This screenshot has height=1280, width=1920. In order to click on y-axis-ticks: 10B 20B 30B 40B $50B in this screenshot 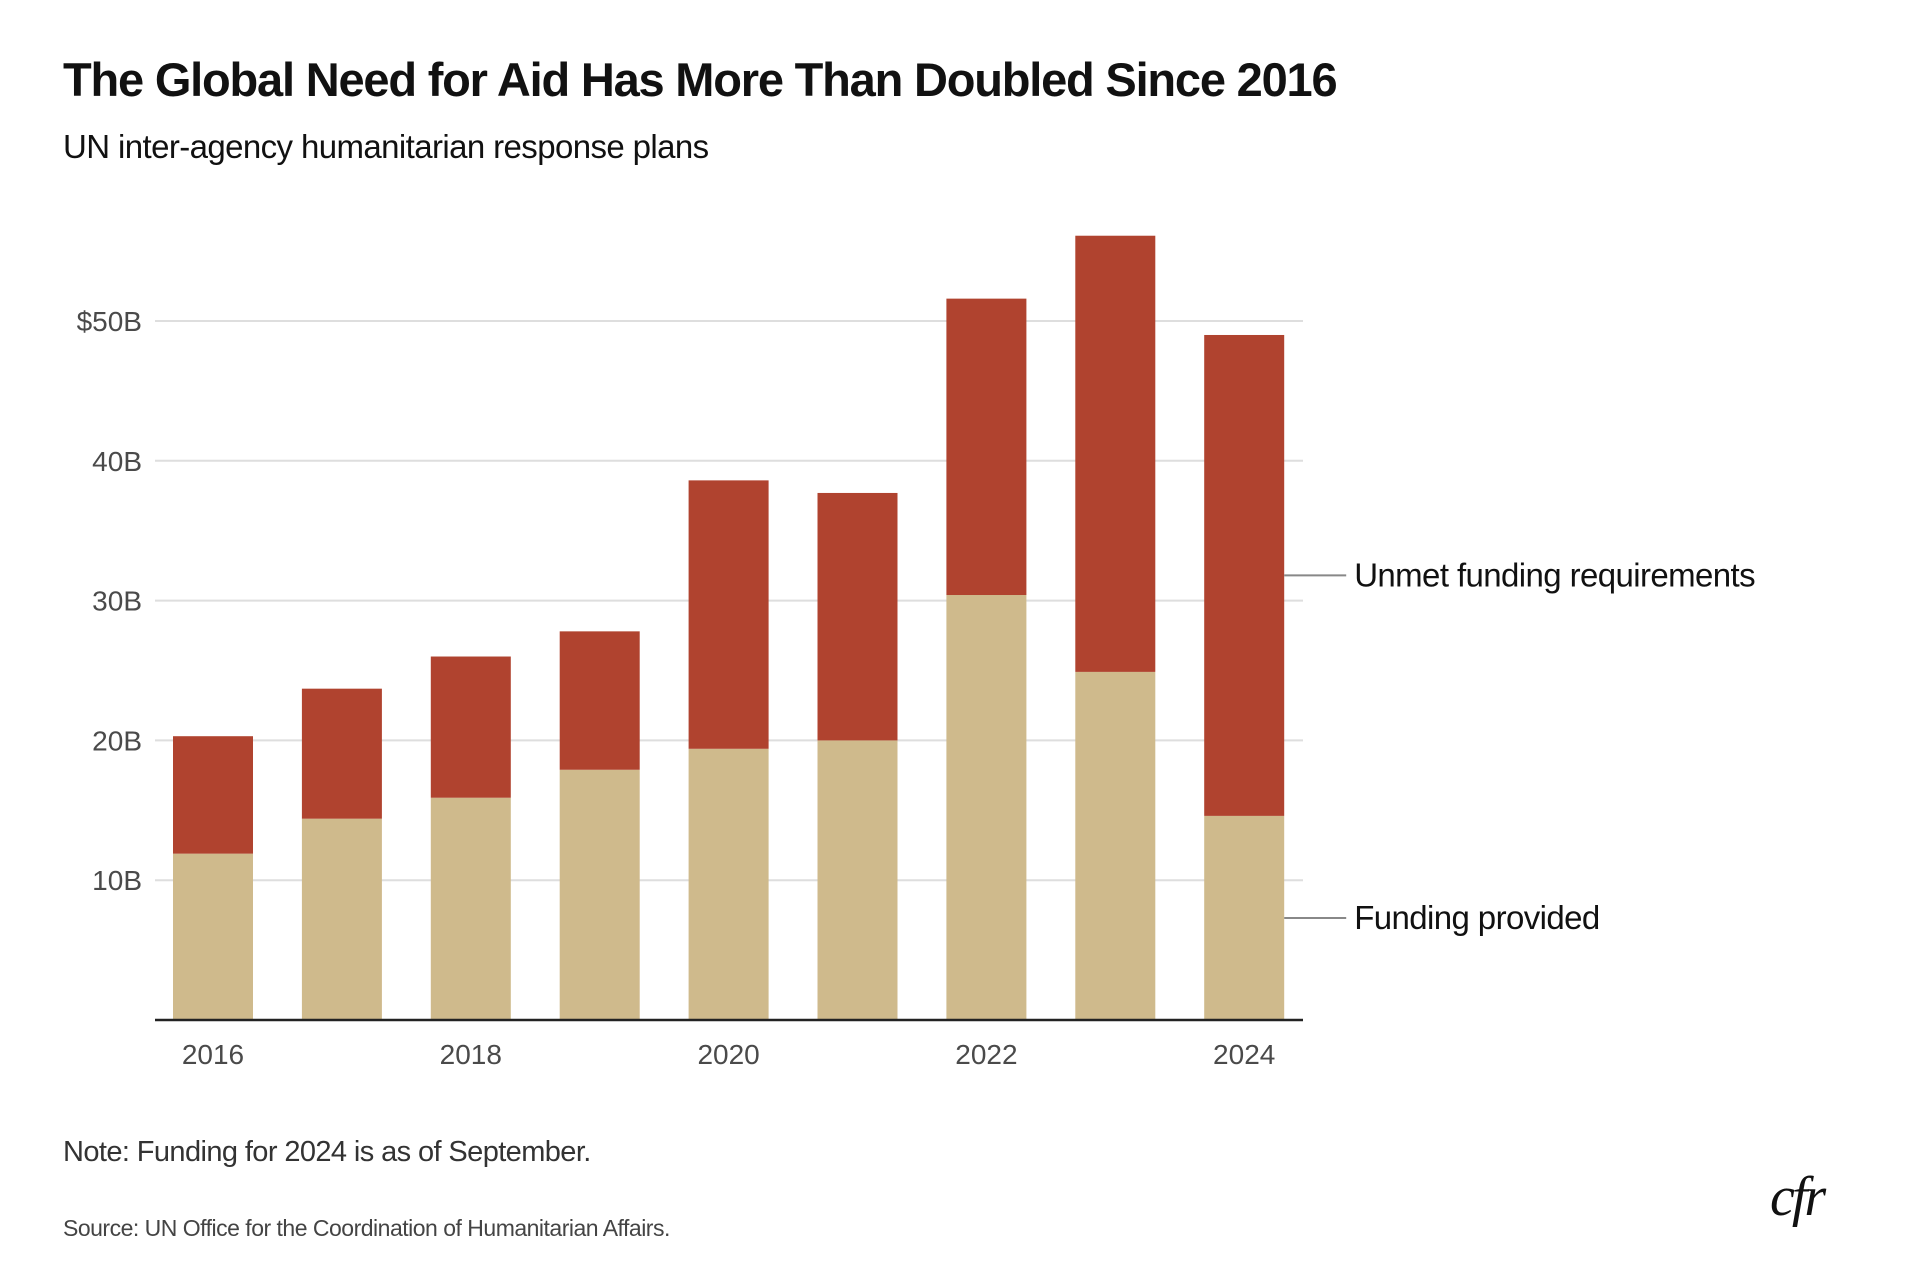, I will do `click(109, 601)`.